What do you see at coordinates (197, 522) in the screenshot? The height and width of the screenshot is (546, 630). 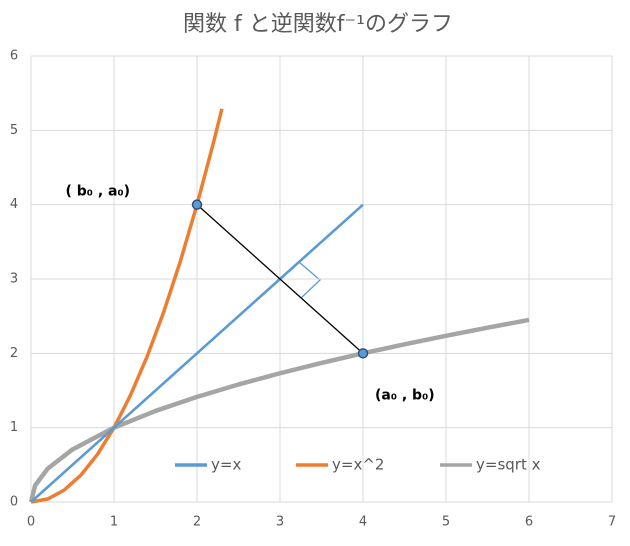 I see `x-tick-label: 2` at bounding box center [197, 522].